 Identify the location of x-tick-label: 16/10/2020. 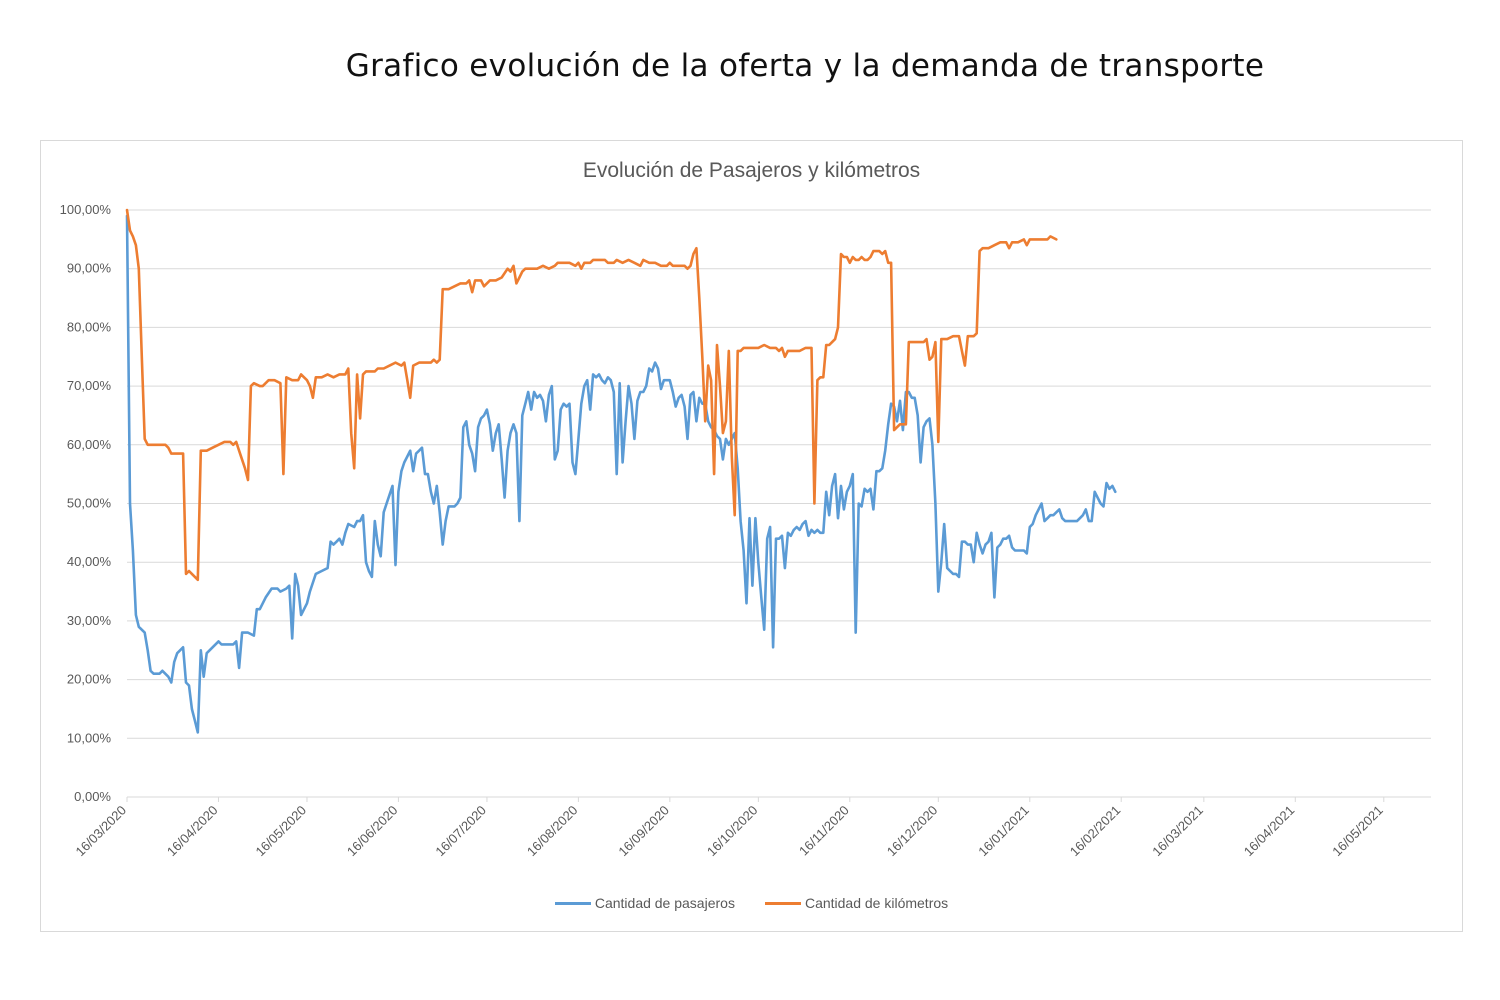
(732, 831).